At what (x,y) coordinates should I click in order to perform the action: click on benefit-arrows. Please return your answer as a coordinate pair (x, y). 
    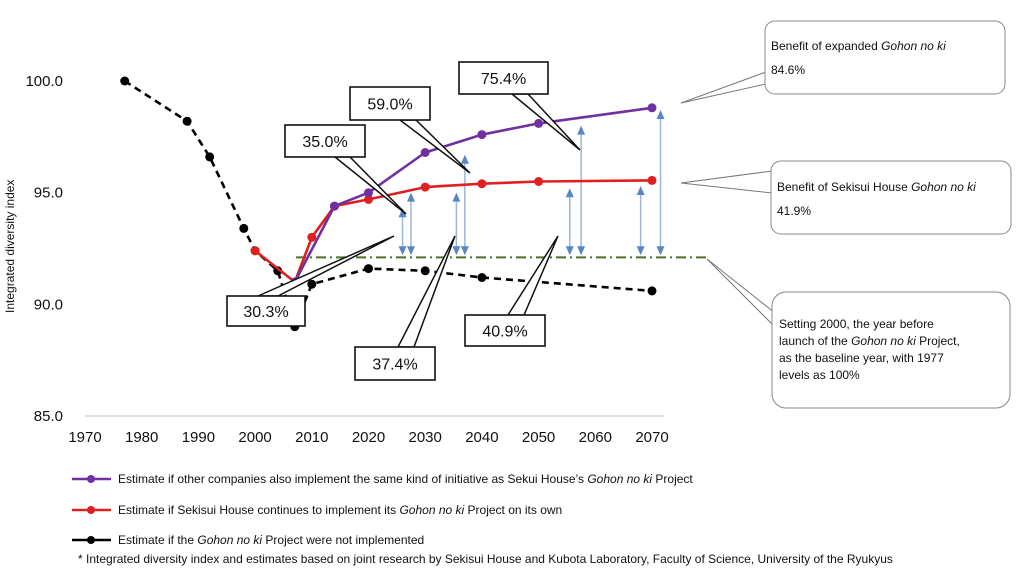
    Looking at the image, I should click on (531, 183).